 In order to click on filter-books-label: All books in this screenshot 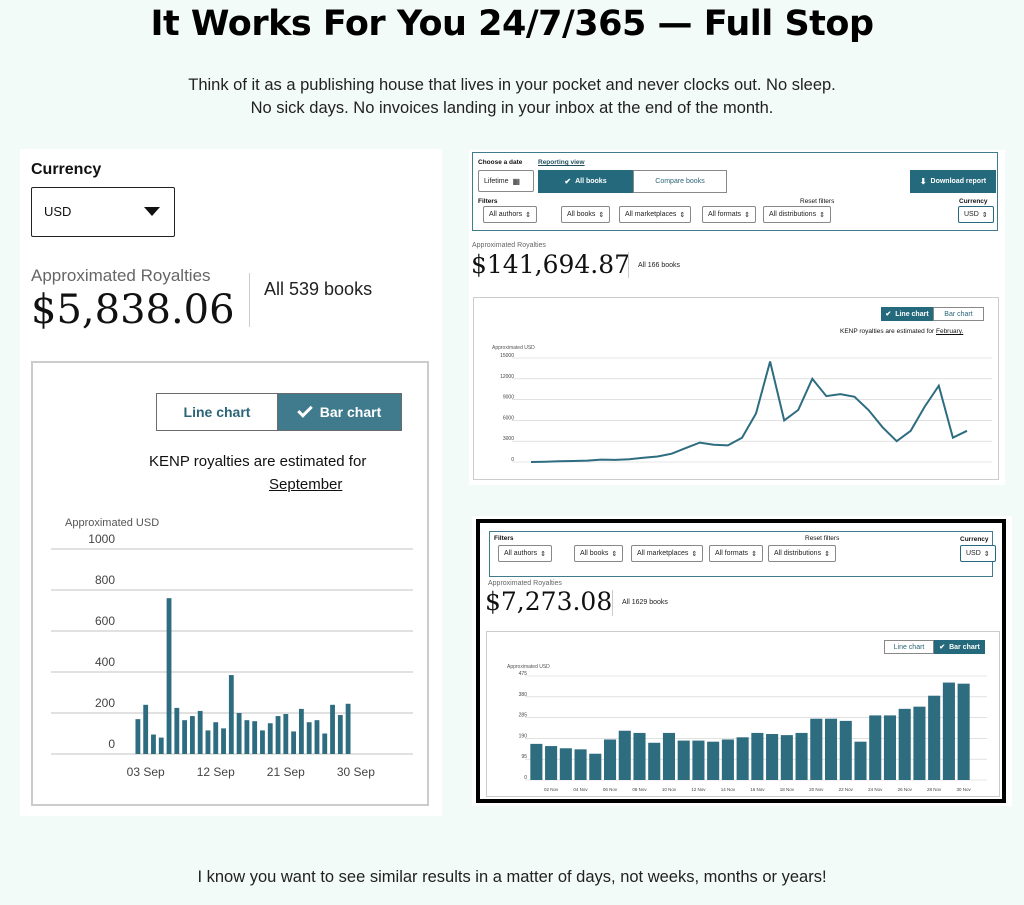, I will do `click(581, 214)`.